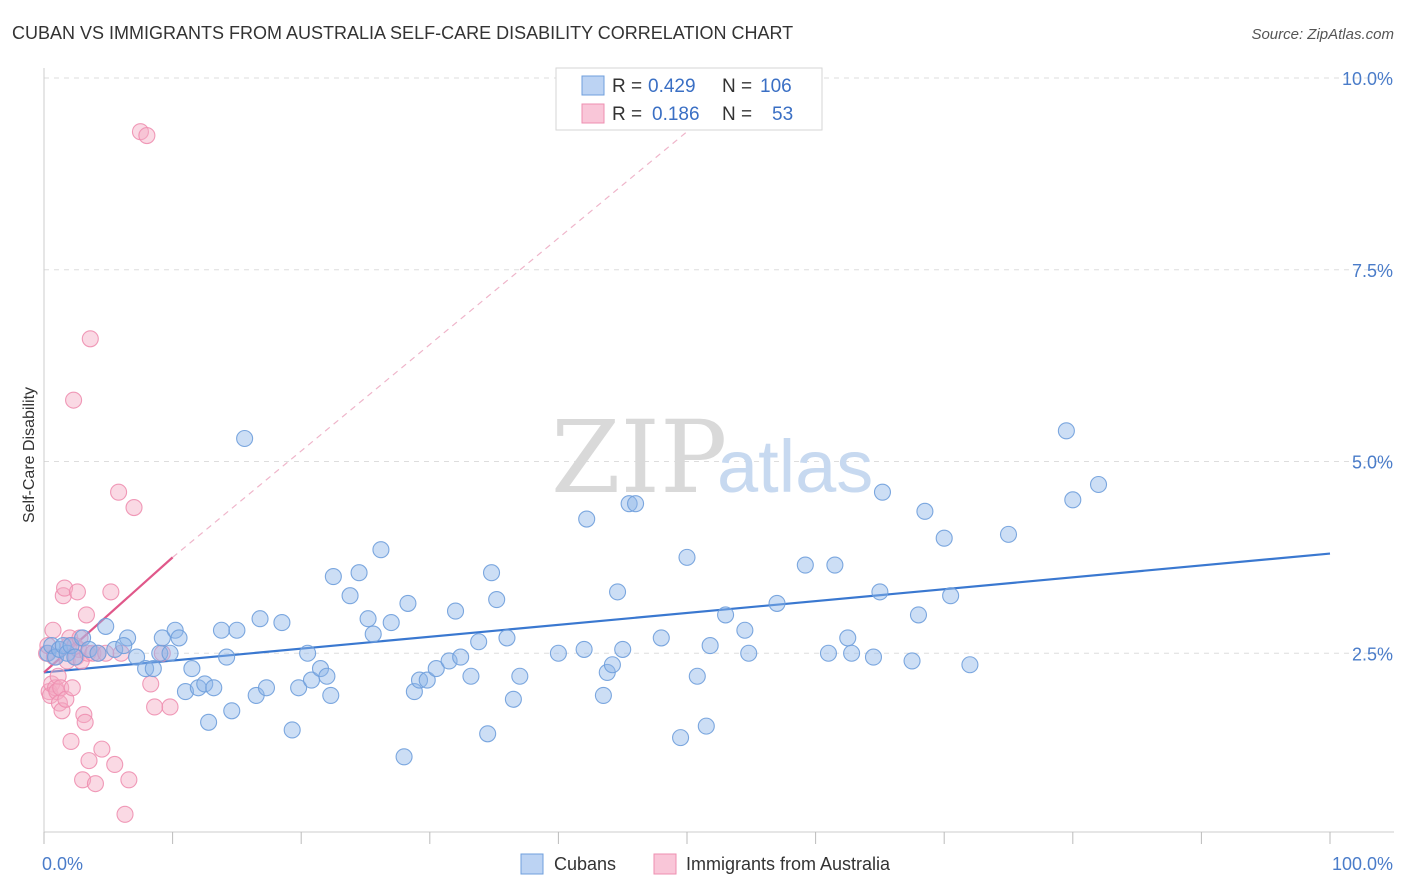 Image resolution: width=1406 pixels, height=892 pixels. I want to click on bottom-legend: Cubans Immigrants from Australia, so click(705, 864).